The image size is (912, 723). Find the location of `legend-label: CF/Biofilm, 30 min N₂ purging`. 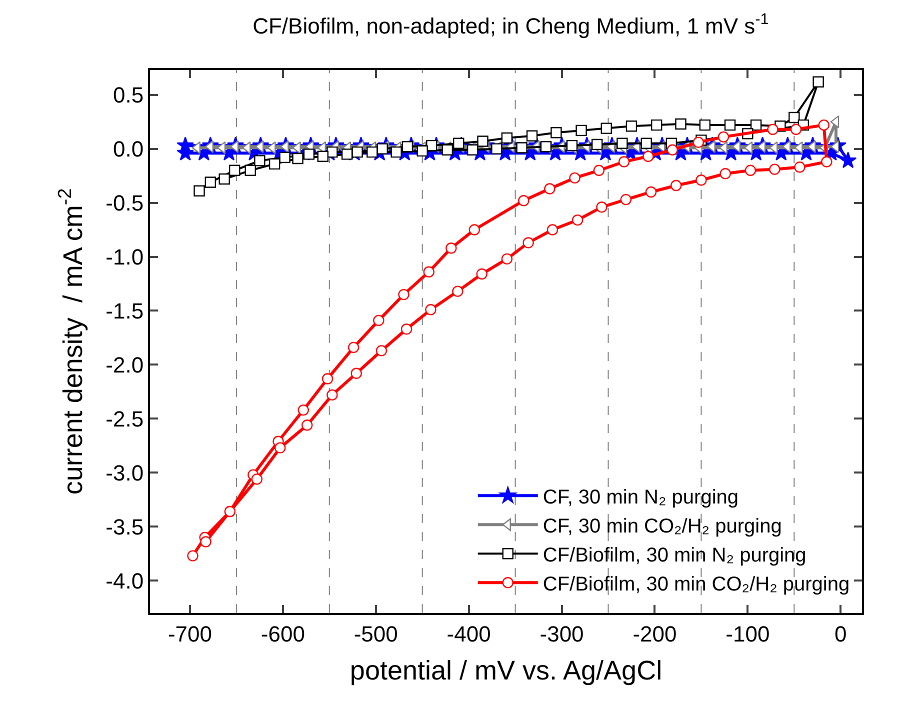

legend-label: CF/Biofilm, 30 min N₂ purging is located at coordinates (674, 555).